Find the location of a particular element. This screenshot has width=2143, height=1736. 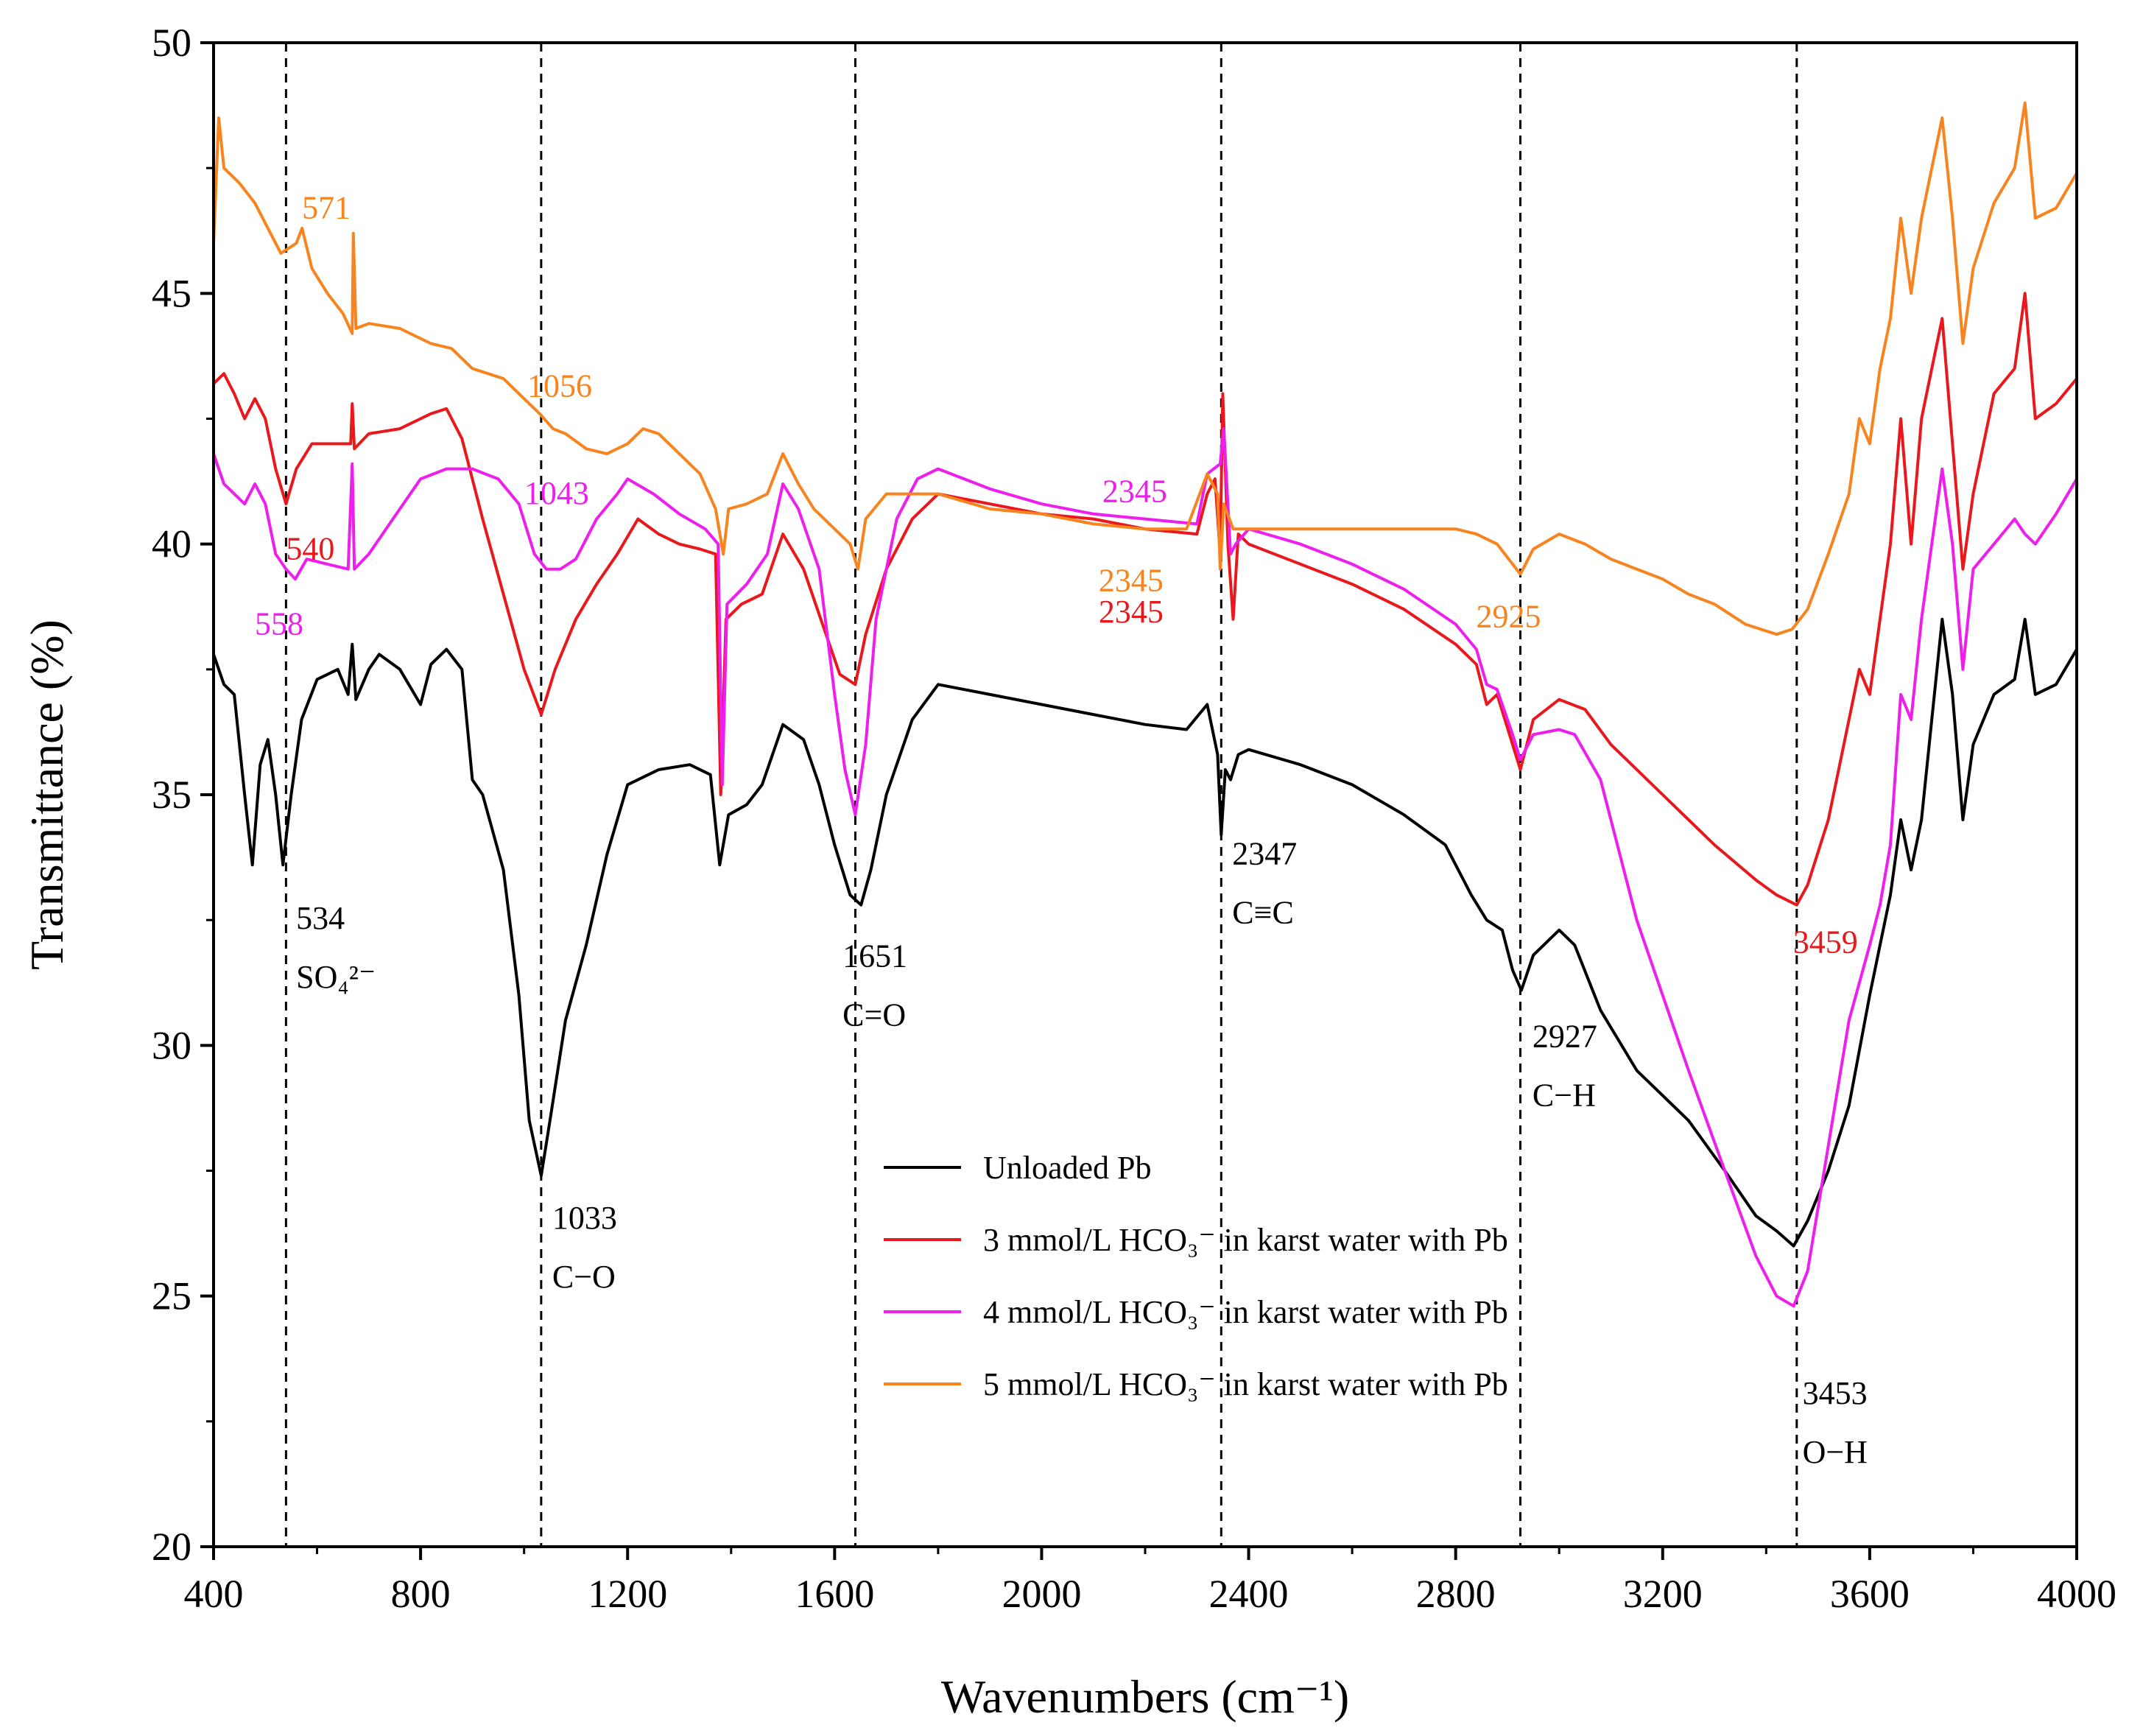

peak-annotation: 3453 is located at coordinates (1836, 1393).